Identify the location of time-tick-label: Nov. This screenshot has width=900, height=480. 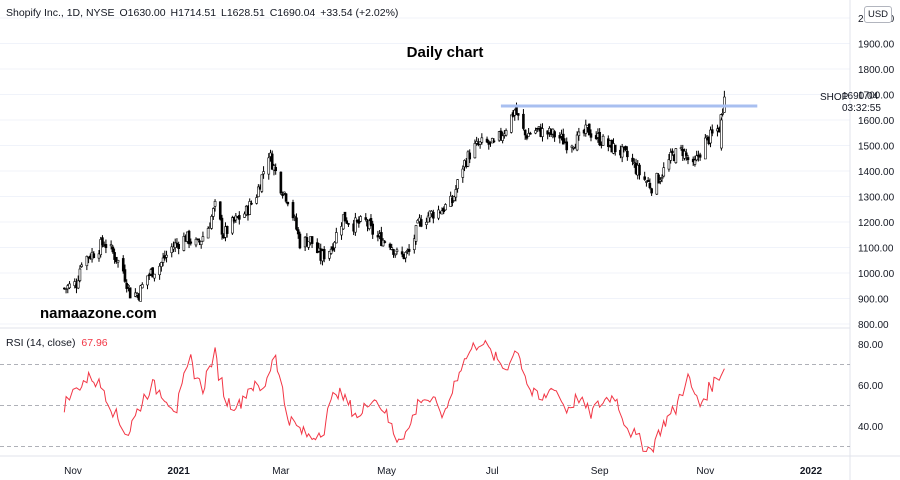
(73, 471).